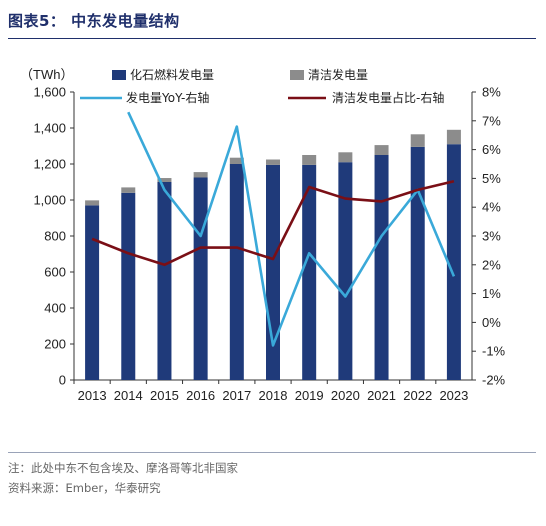  I want to click on right-tick-label: -1%, so click(494, 351).